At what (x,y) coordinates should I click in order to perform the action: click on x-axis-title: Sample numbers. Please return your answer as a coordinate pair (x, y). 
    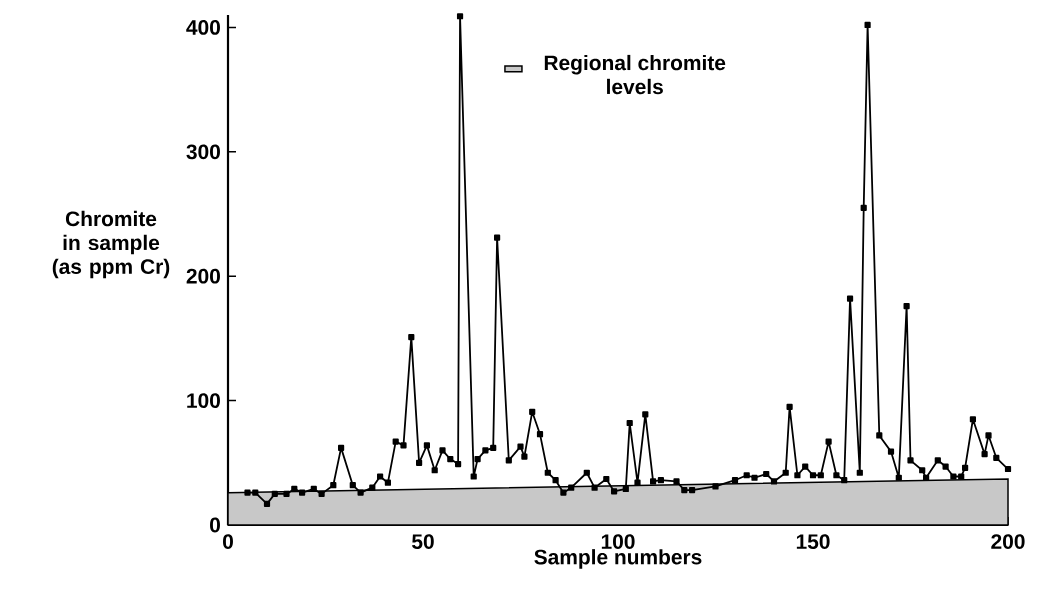
    Looking at the image, I should click on (618, 559).